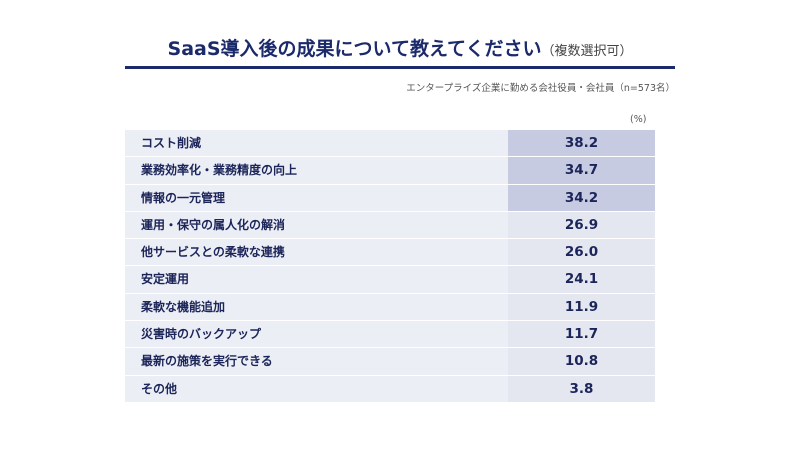 Image resolution: width=800 pixels, height=450 pixels. I want to click on row-value: 10.8, so click(581, 361).